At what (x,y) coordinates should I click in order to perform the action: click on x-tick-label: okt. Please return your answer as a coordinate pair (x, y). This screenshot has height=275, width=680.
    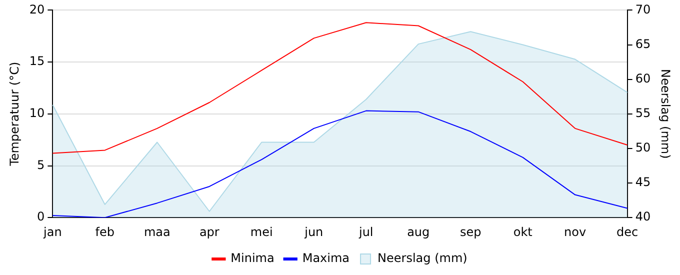
    Looking at the image, I should click on (523, 231).